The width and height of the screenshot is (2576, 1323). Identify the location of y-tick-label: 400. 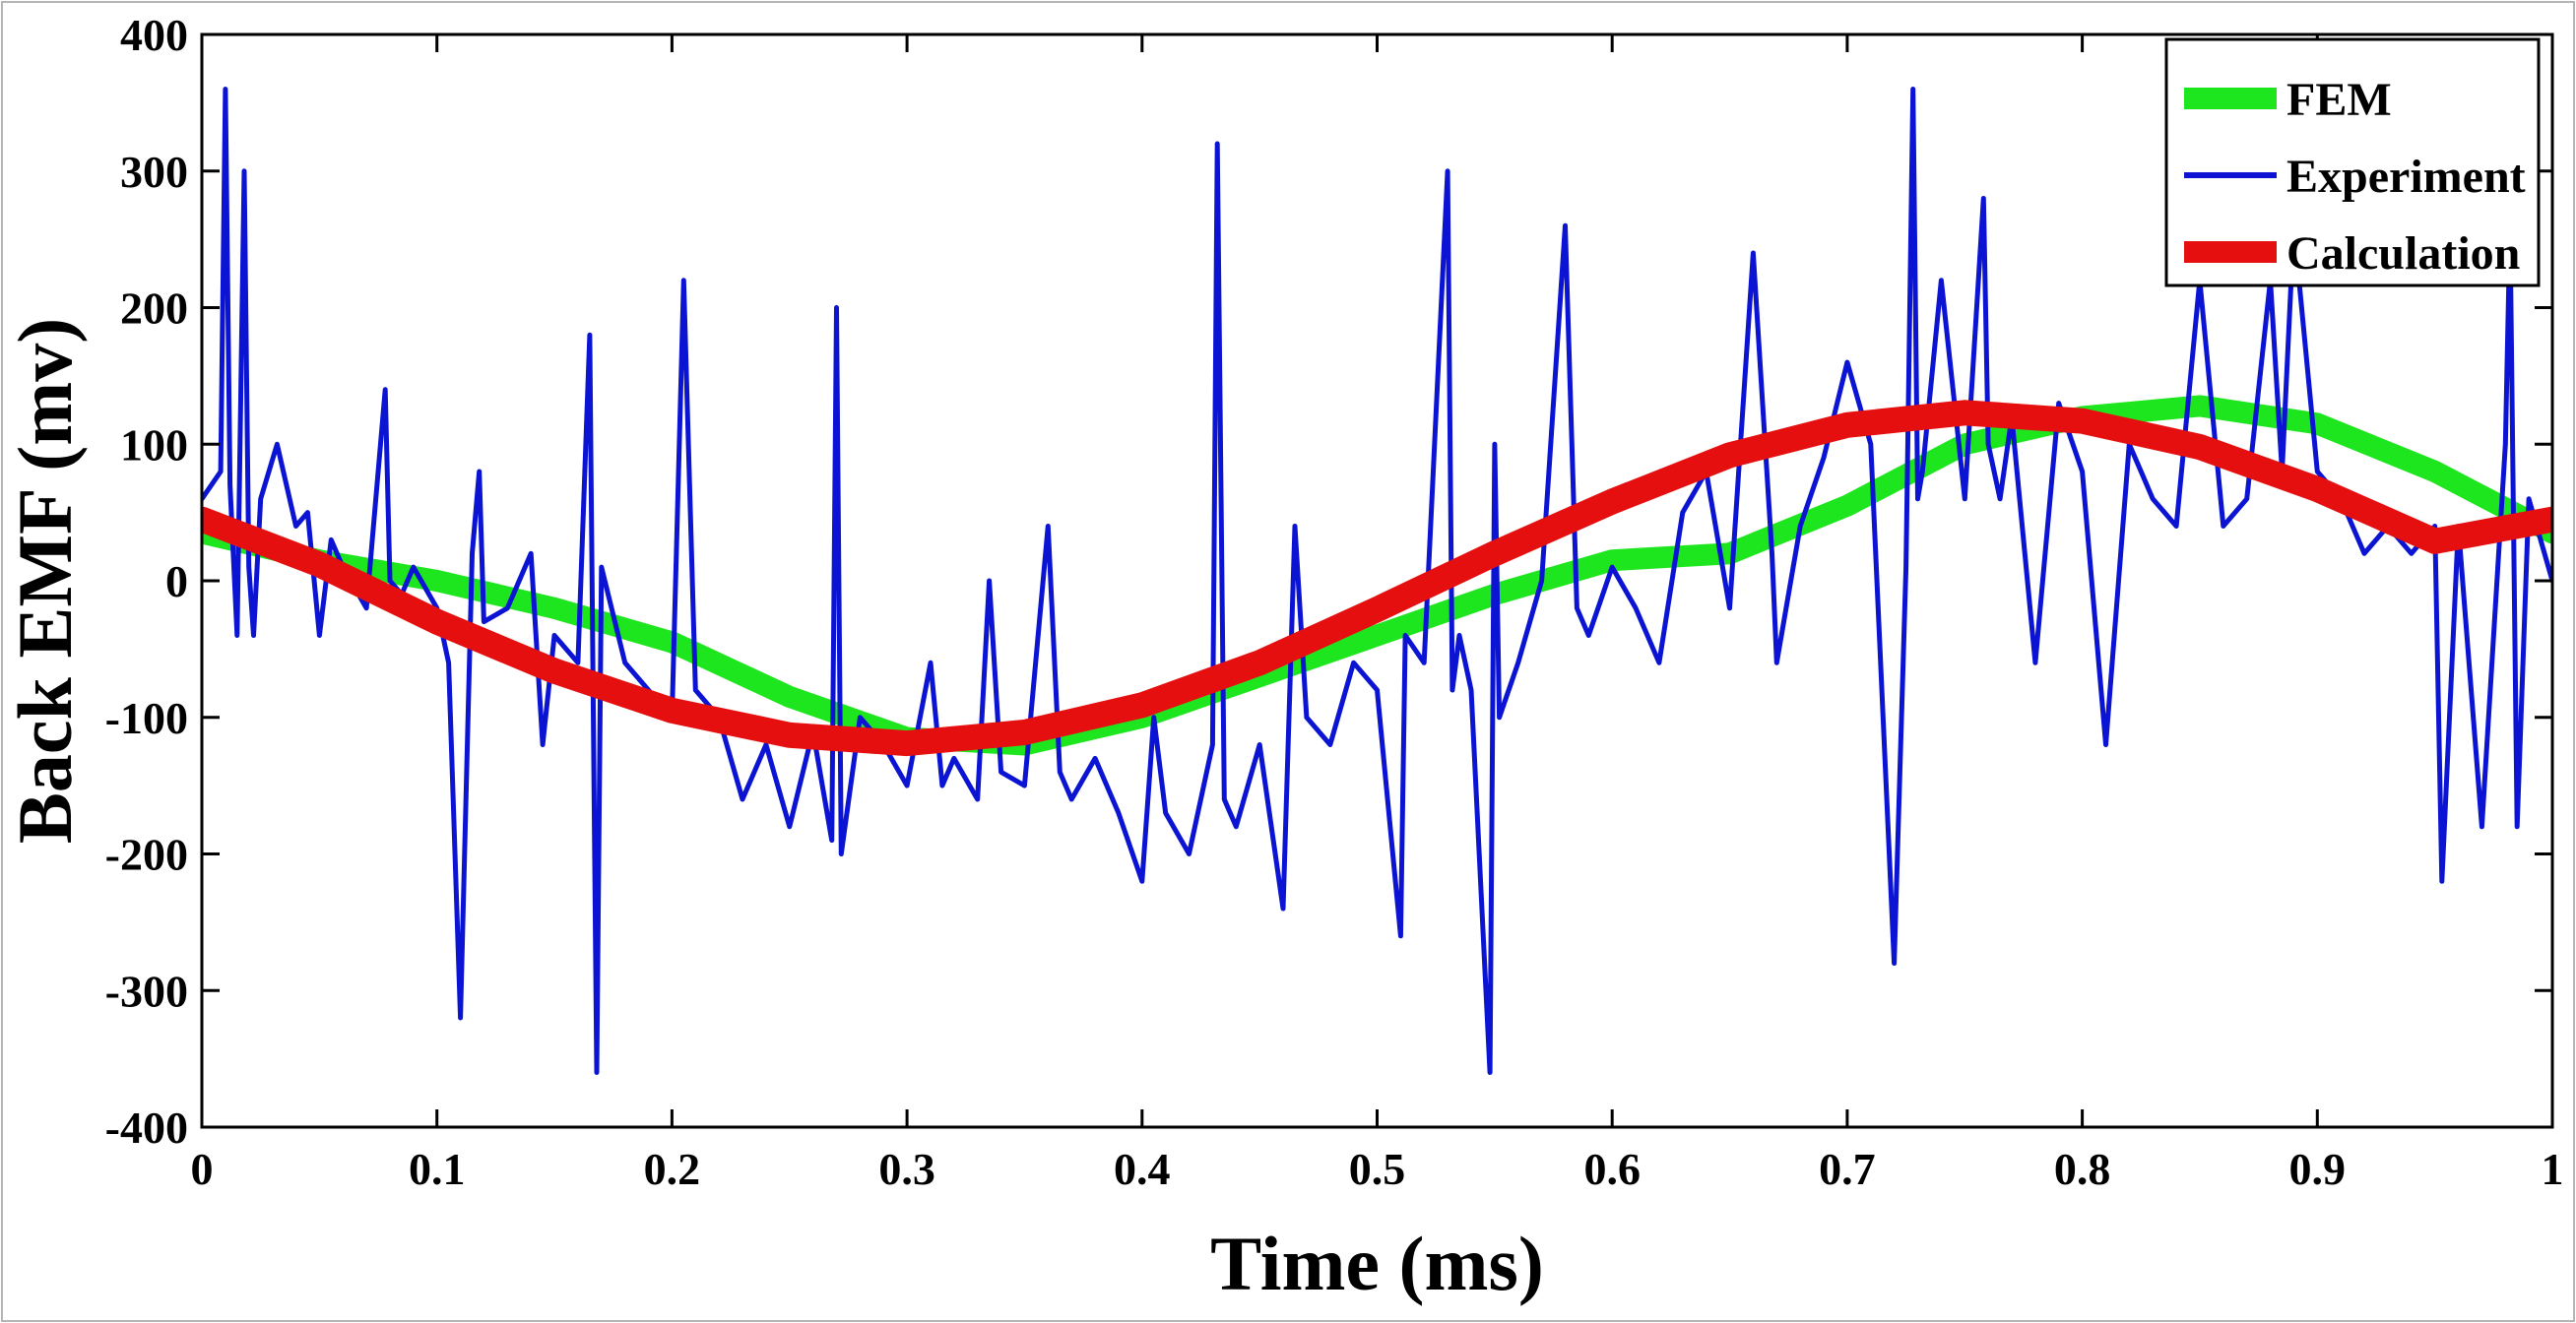
(154, 35).